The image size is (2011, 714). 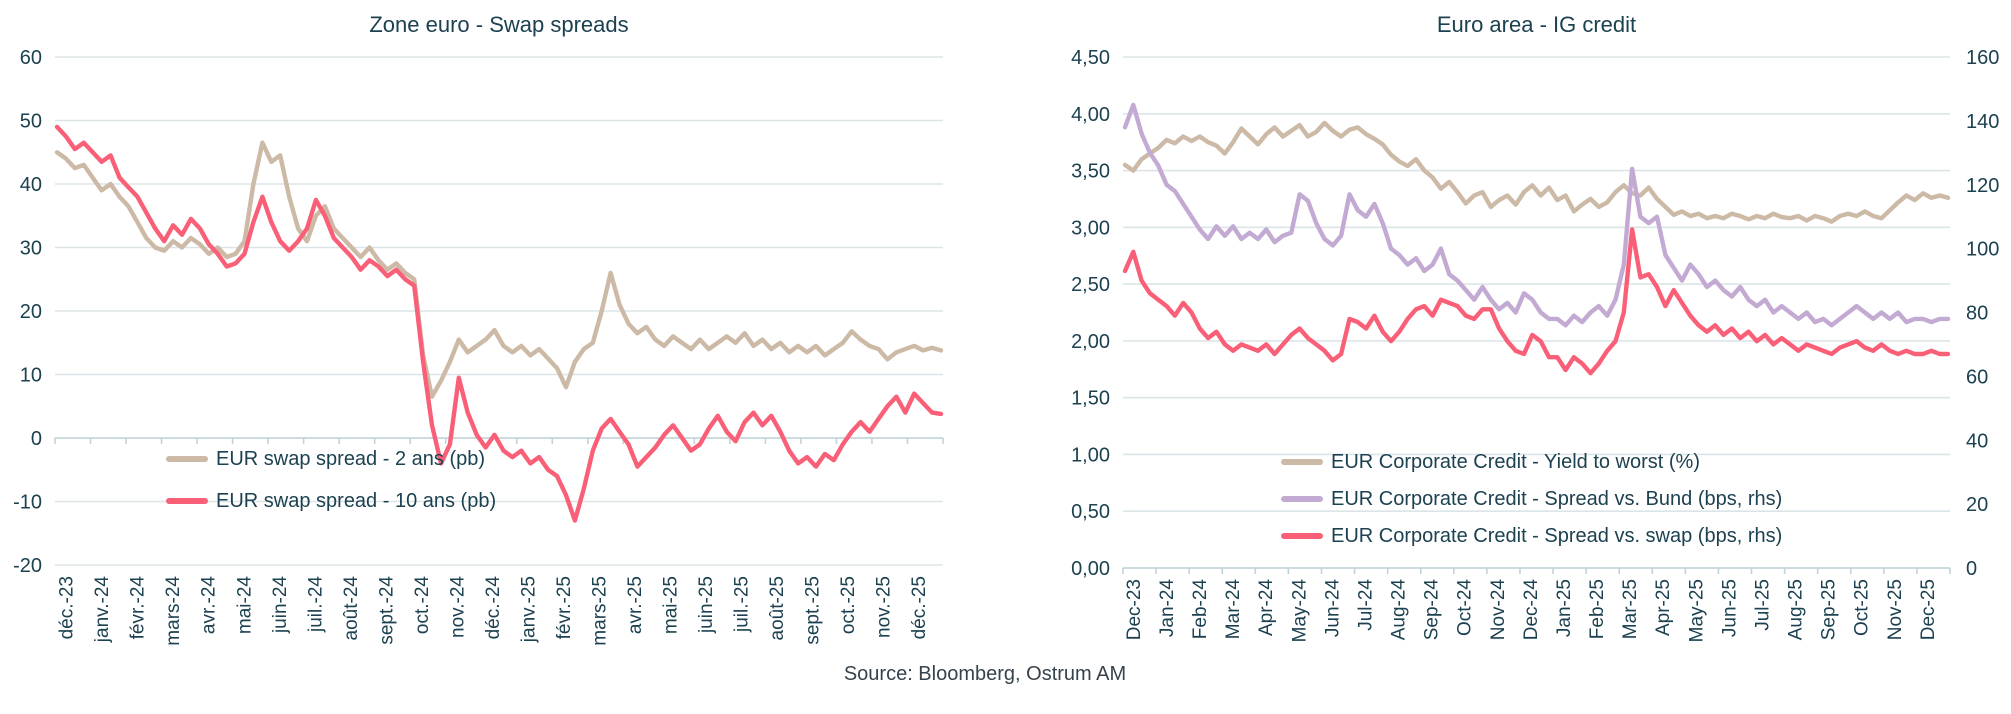 What do you see at coordinates (1630, 609) in the screenshot?
I see `x-axis-tick-label: Mar-25` at bounding box center [1630, 609].